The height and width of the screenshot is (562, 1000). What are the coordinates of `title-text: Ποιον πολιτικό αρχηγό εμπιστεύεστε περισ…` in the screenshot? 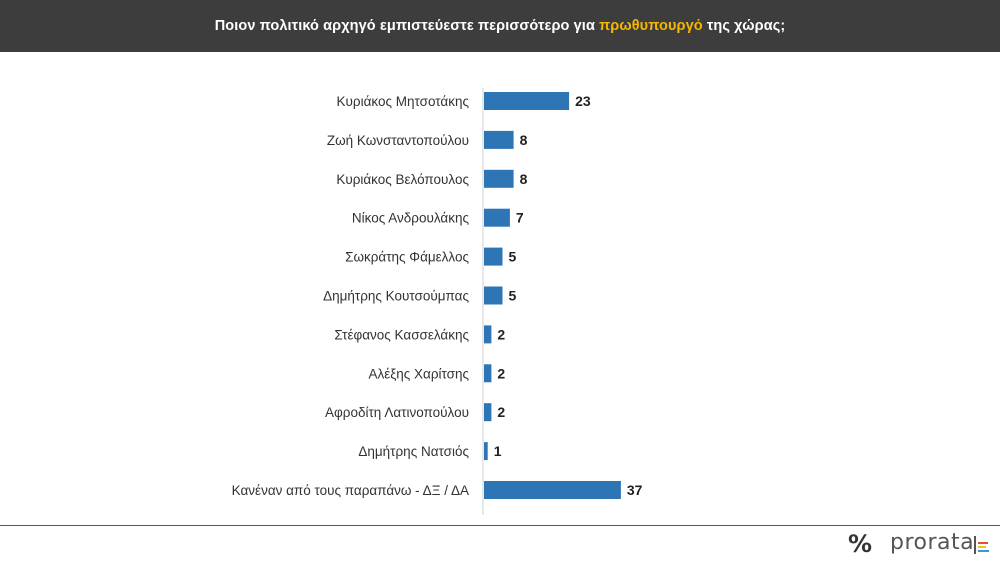 It's located at (404, 26).